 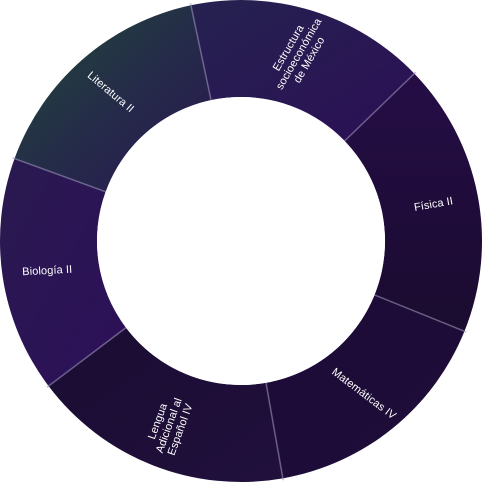 I want to click on segment-label-biologia: Biología II, so click(x=47, y=271).